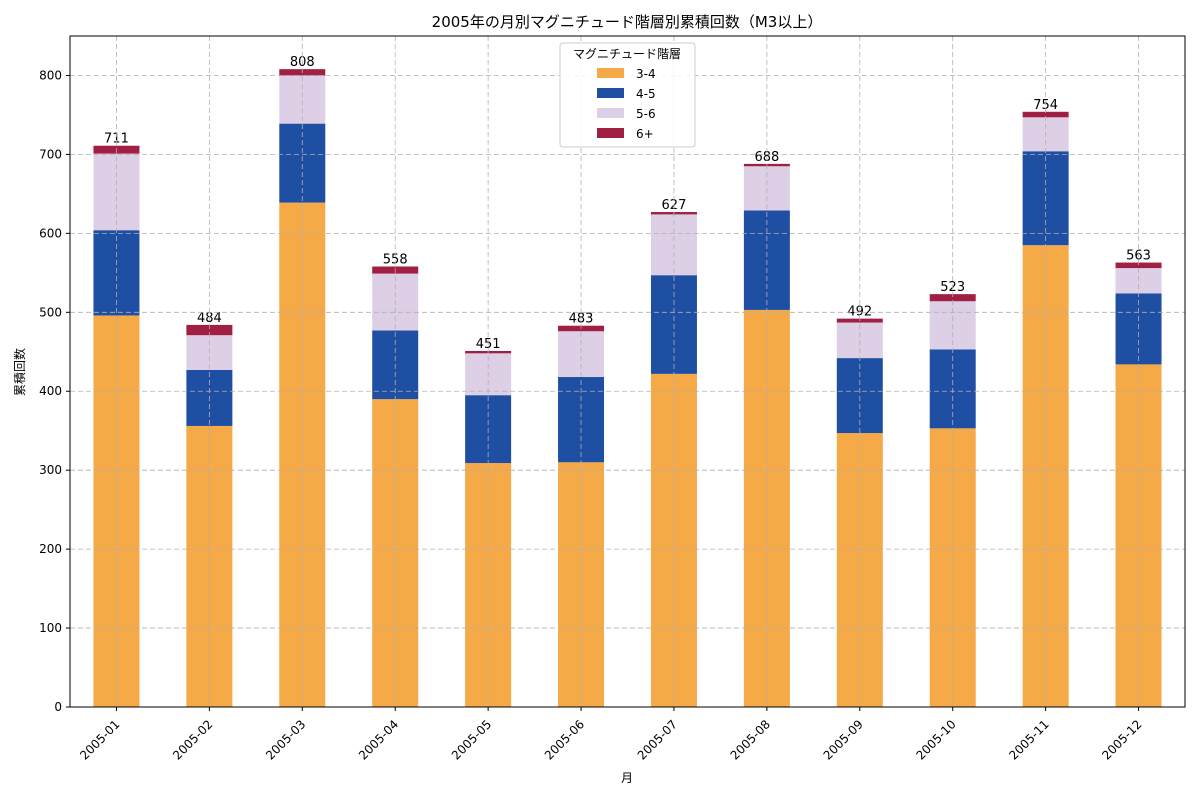 The width and height of the screenshot is (1200, 804). Describe the element at coordinates (627, 22) in the screenshot. I see `chart-title: 2005年の月別マグニチュード階層別累積回数（M3以上）` at that location.